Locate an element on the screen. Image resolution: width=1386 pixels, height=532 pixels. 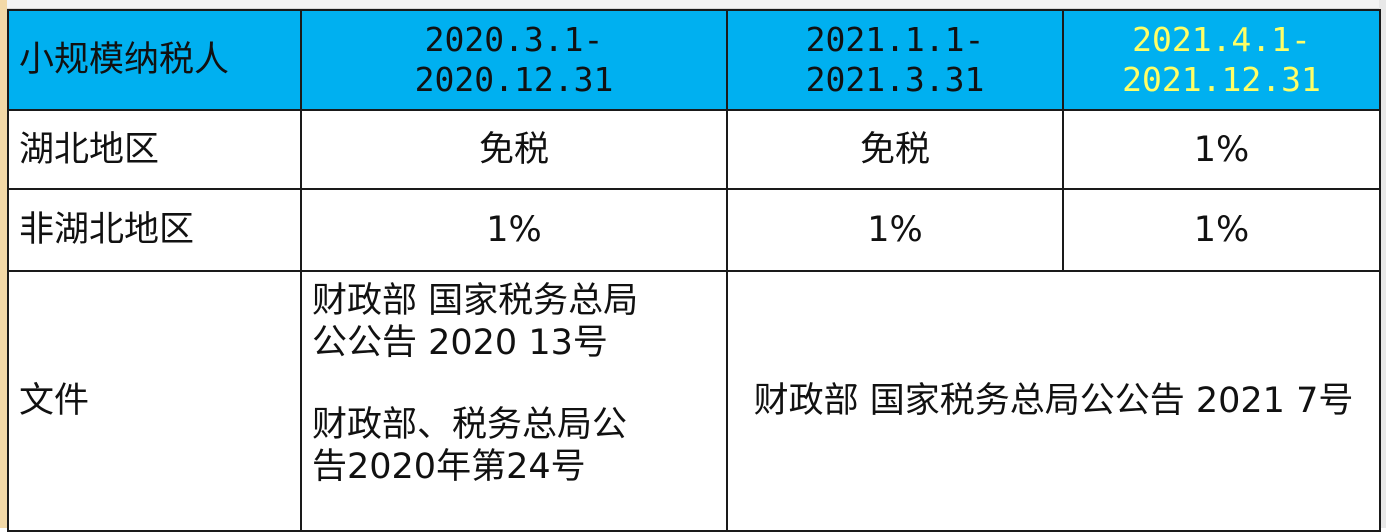
sheet-right-edge is located at coordinates (1382, 264).